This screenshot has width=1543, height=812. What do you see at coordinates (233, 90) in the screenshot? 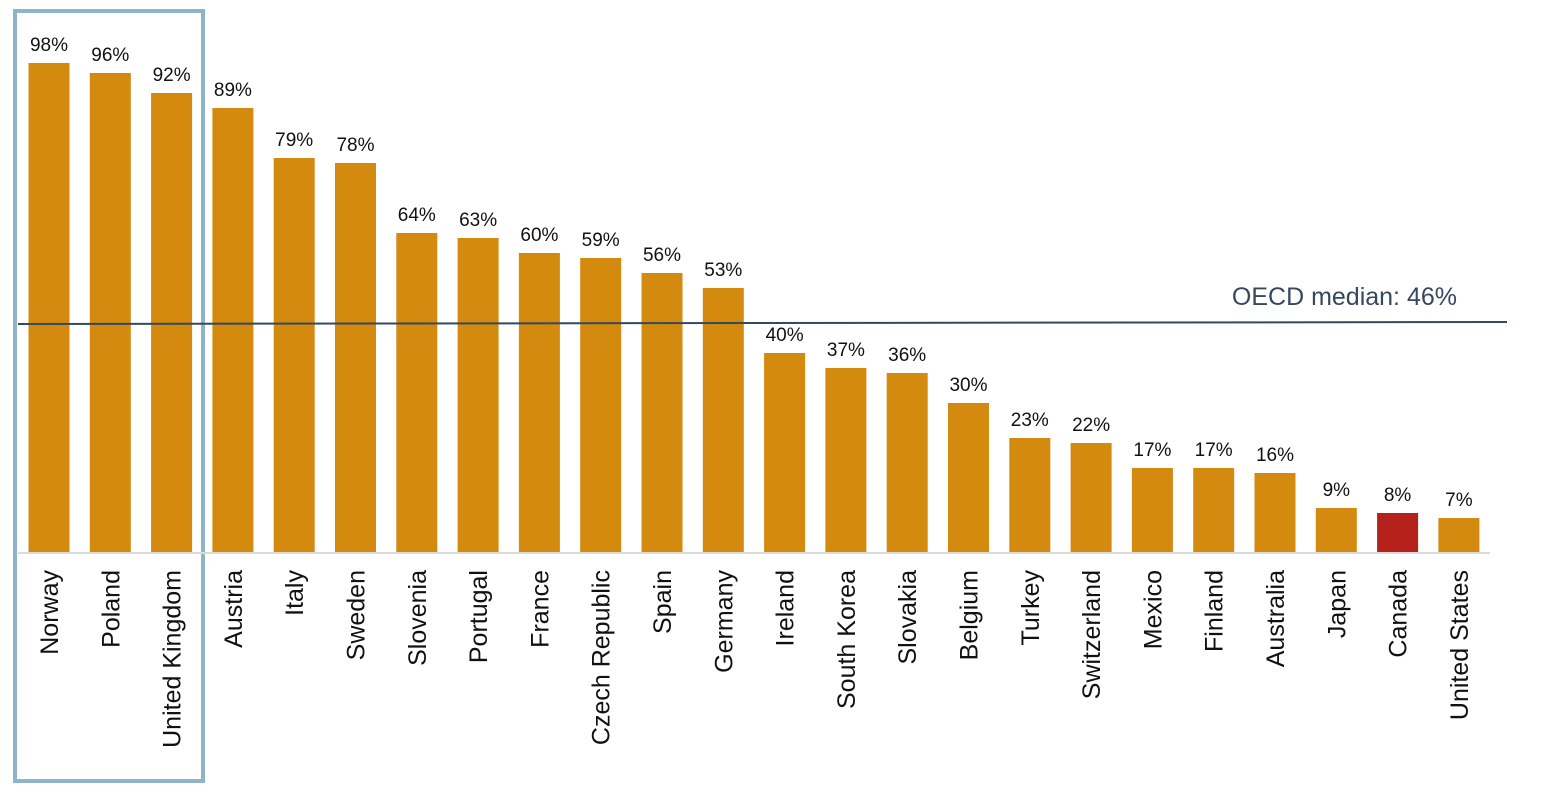
I see `value-label-austria: 89%` at bounding box center [233, 90].